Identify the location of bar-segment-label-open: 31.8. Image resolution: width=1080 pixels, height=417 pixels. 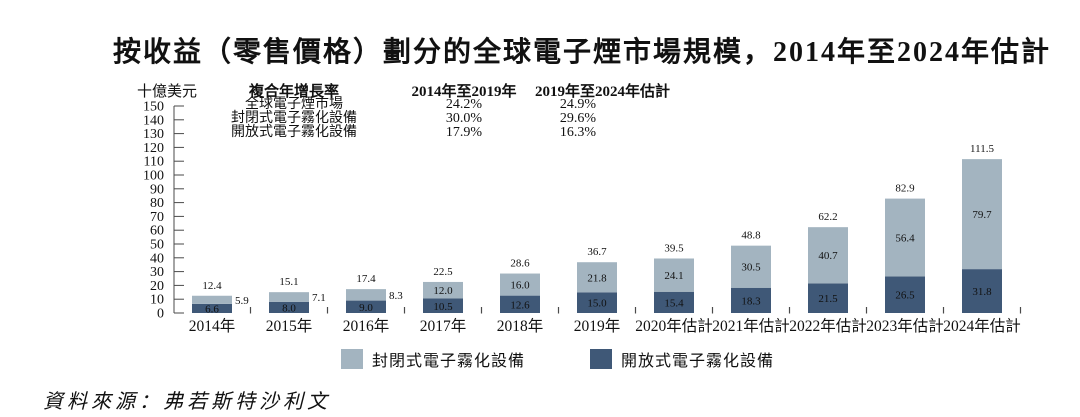
(982, 292).